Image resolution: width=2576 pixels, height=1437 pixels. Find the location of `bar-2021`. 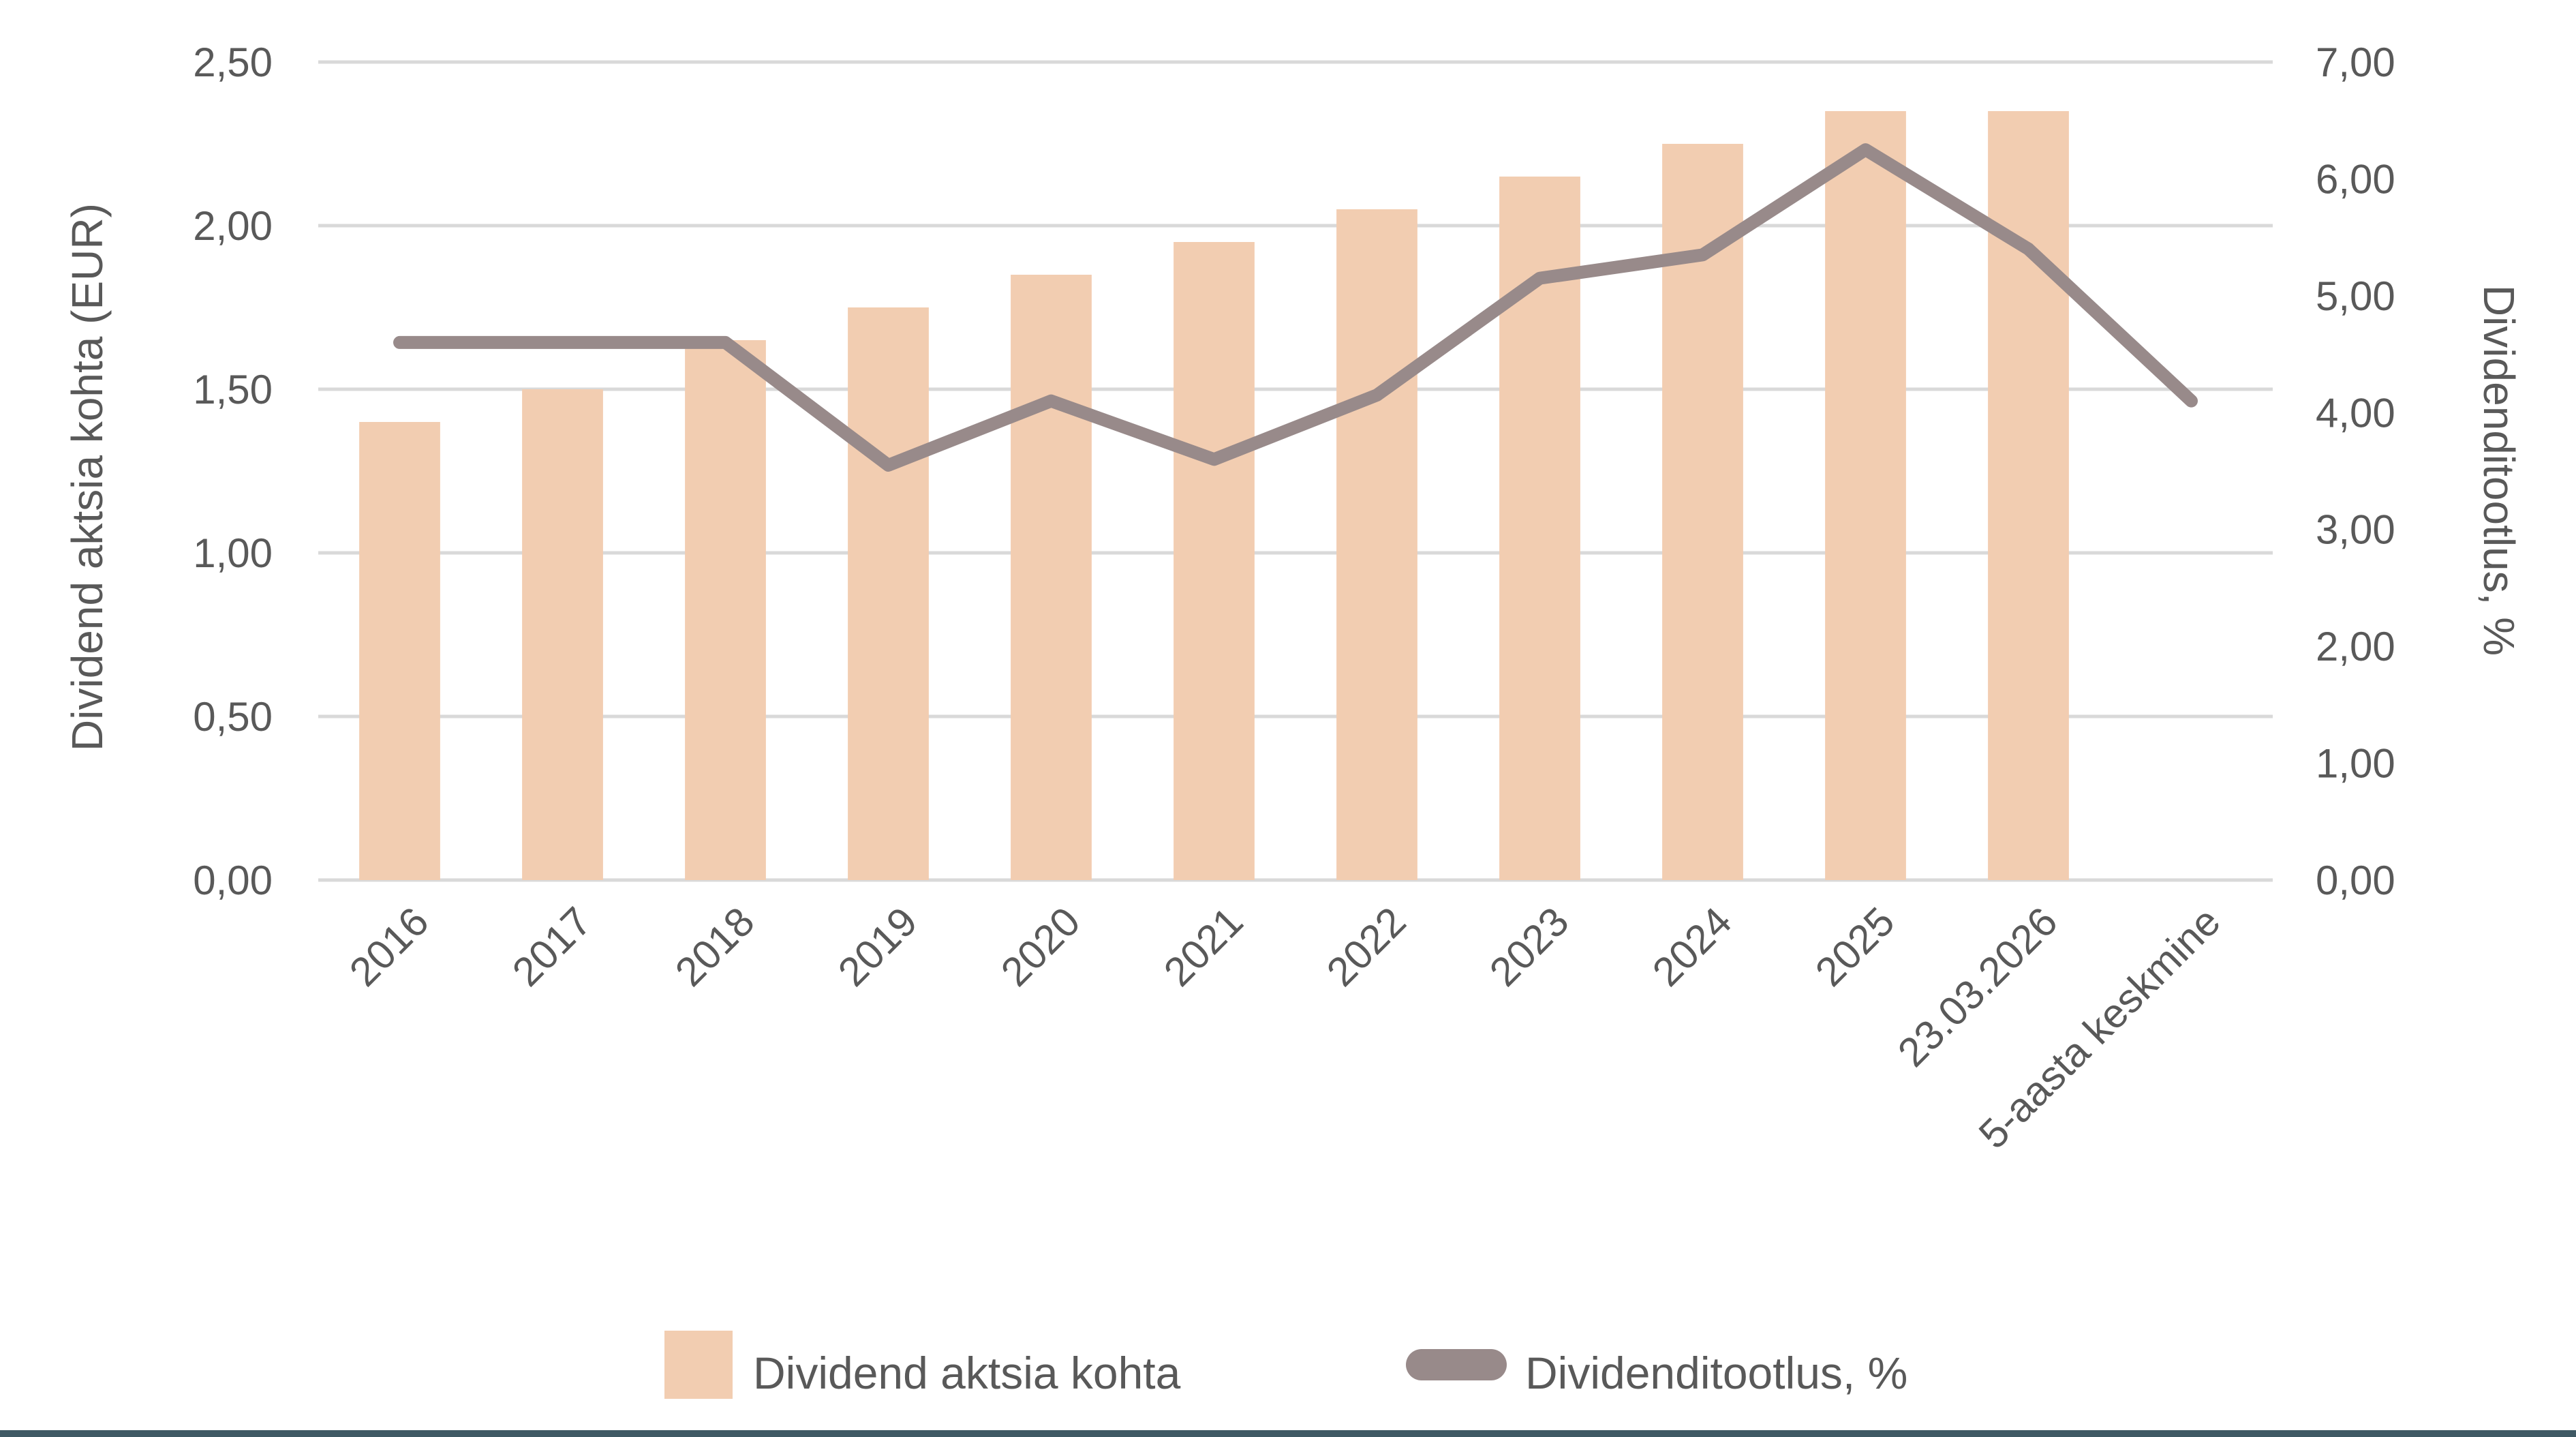

bar-2021 is located at coordinates (1214, 561).